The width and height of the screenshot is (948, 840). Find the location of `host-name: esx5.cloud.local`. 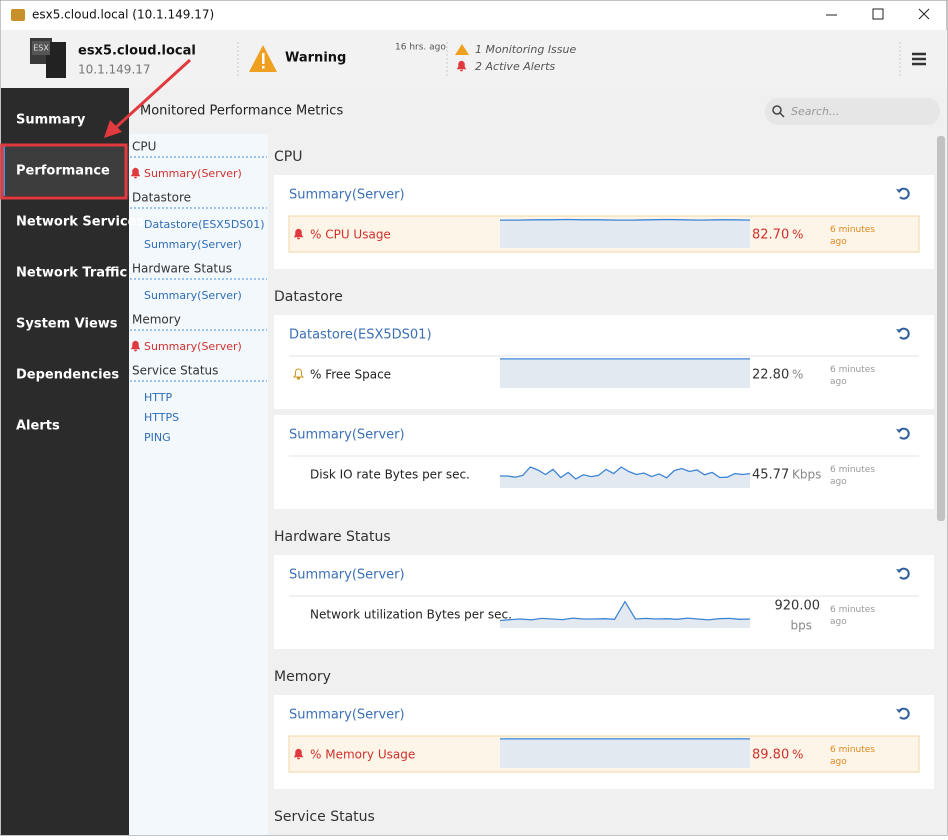

host-name: esx5.cloud.local is located at coordinates (137, 51).